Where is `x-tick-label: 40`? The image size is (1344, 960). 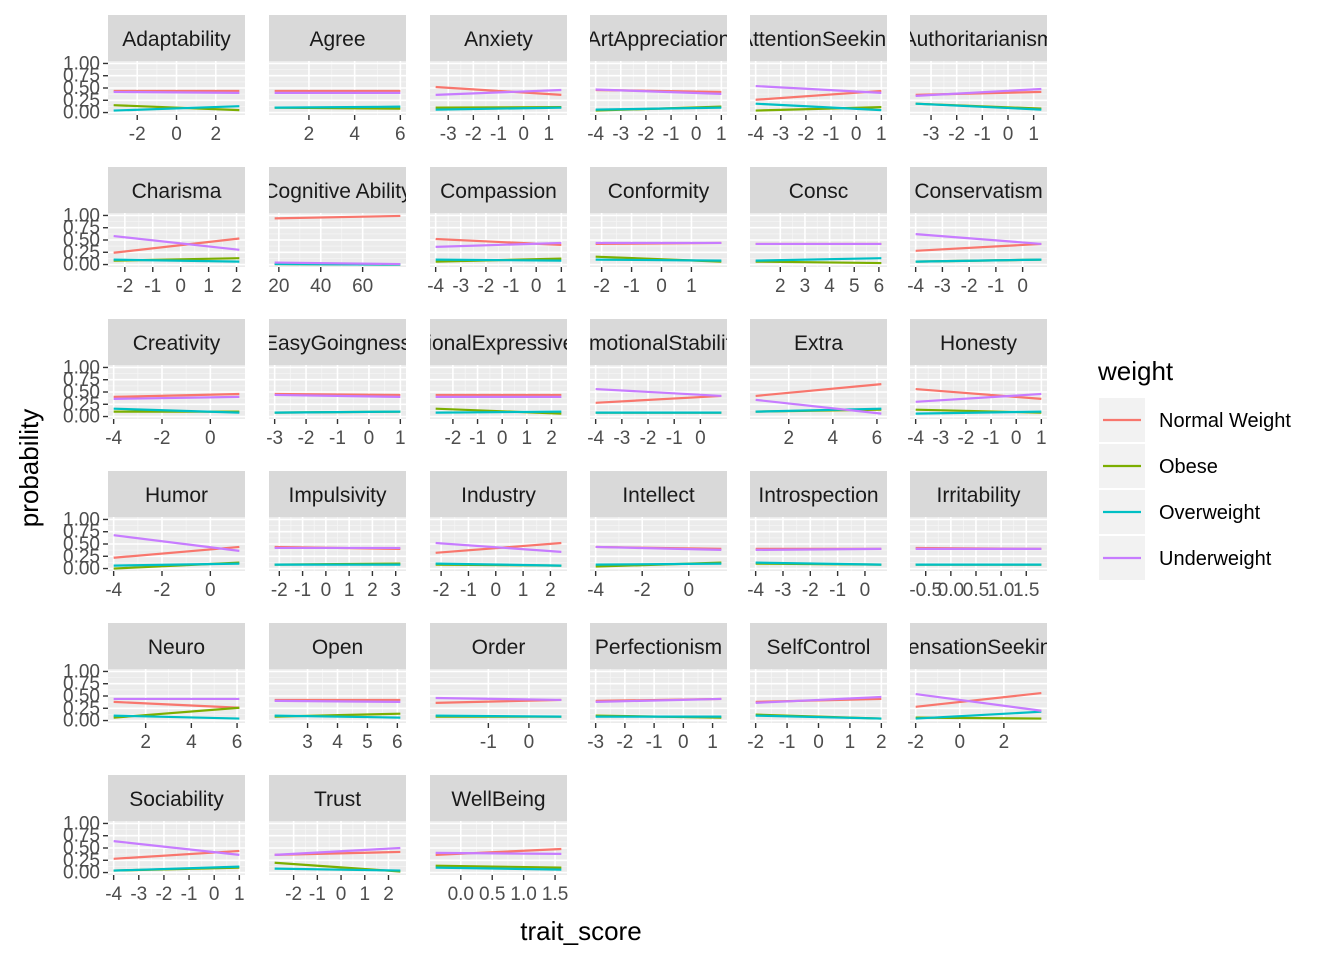 x-tick-label: 40 is located at coordinates (320, 286).